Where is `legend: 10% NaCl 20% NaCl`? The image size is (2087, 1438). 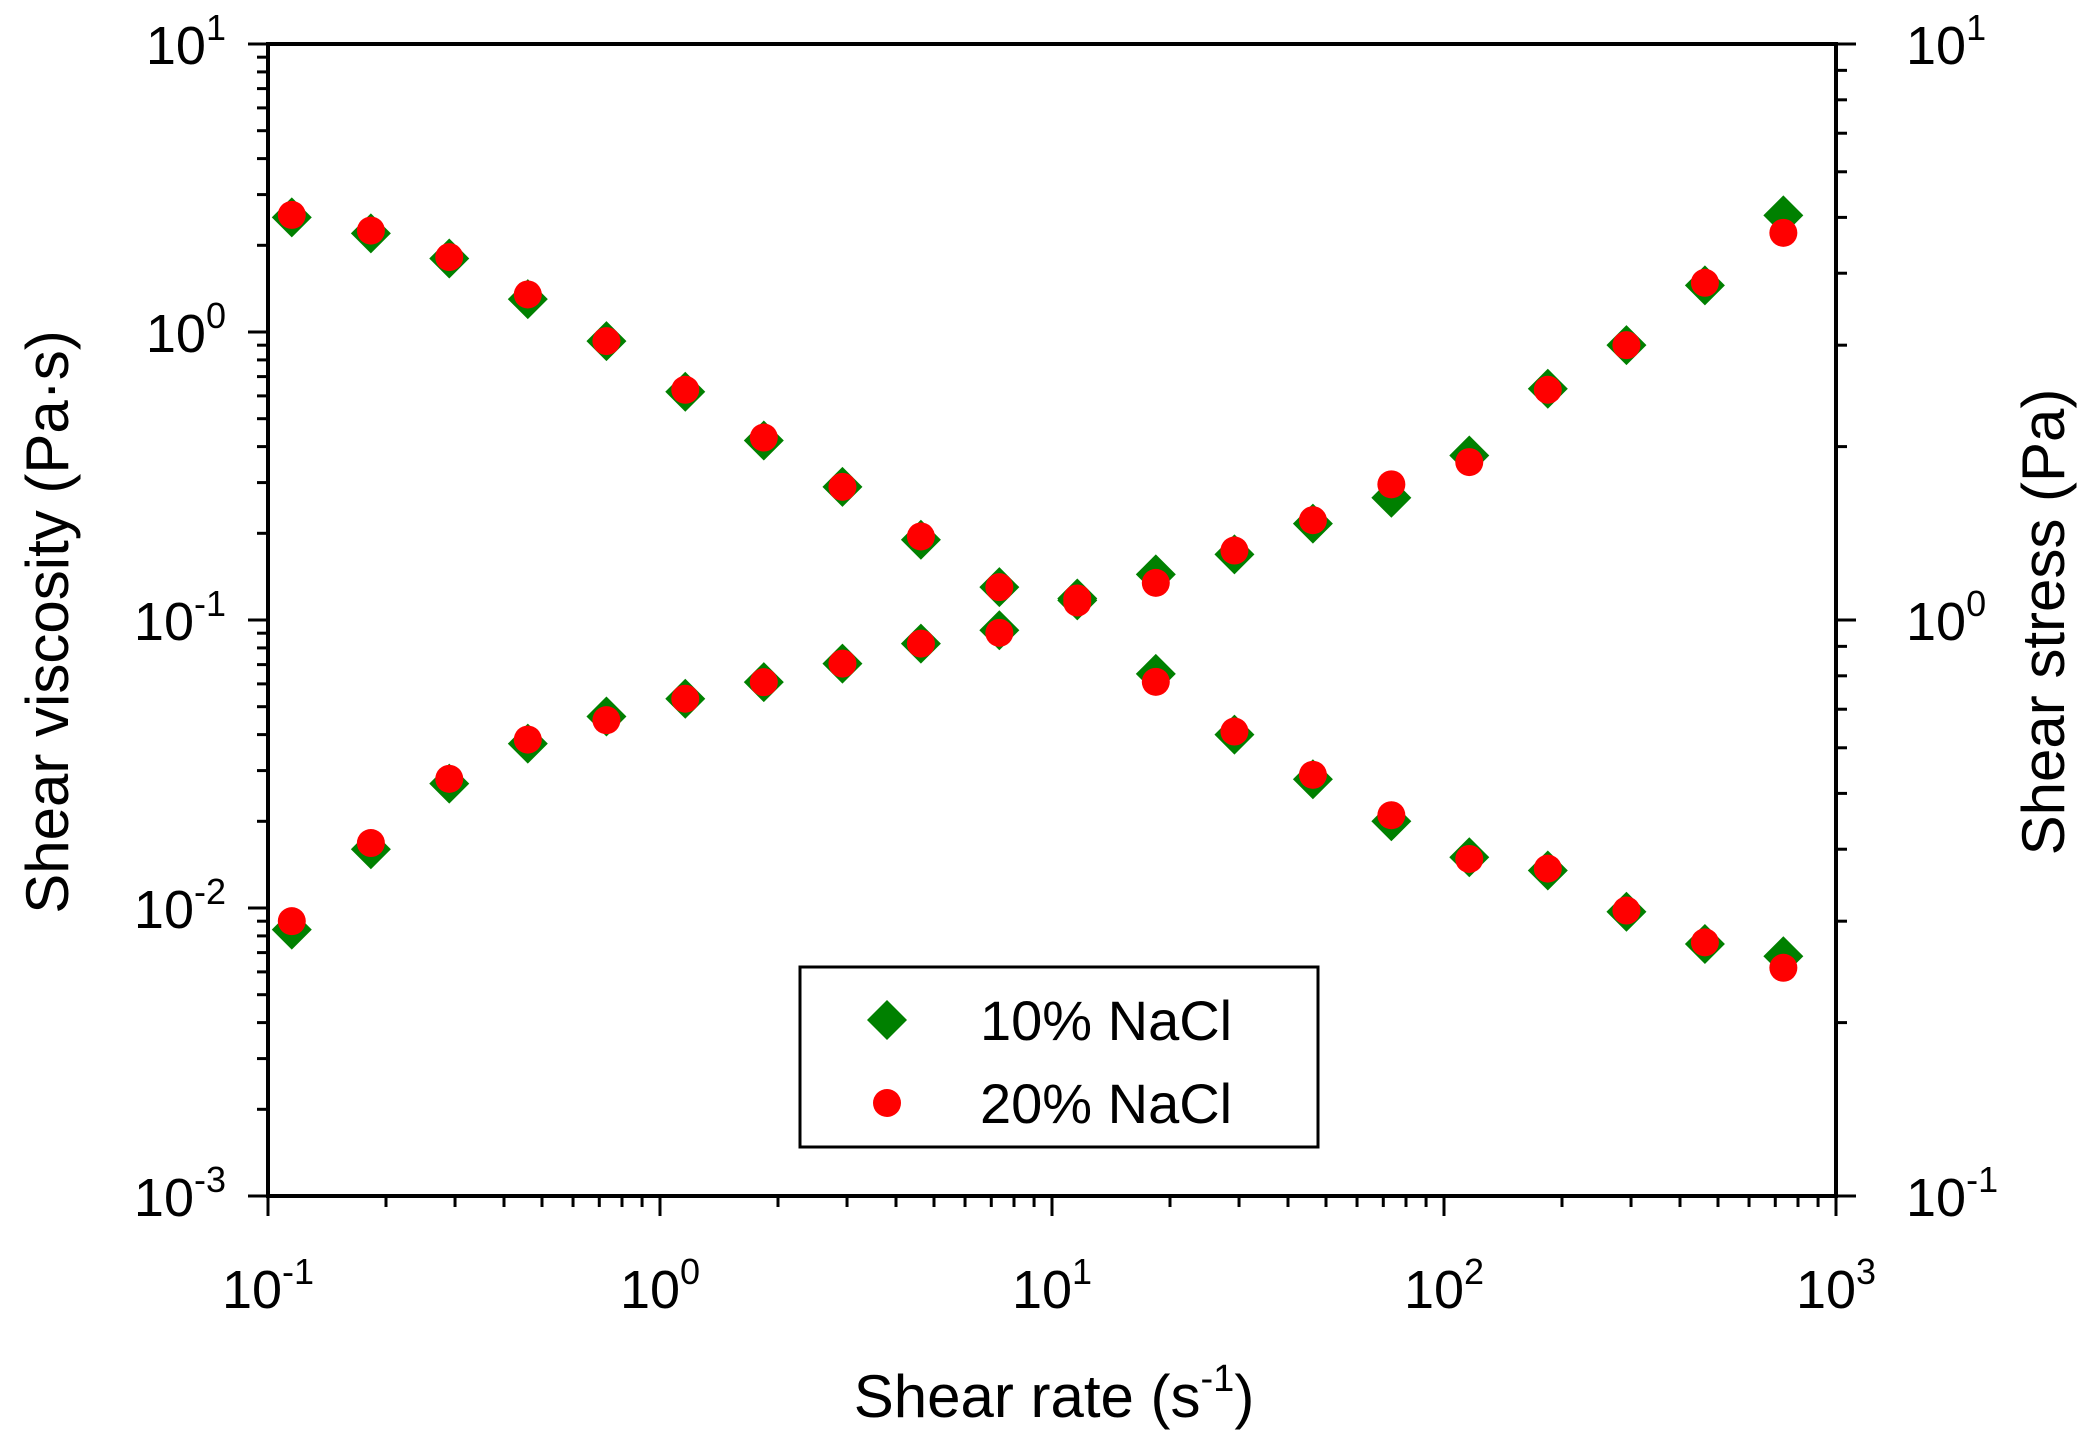 legend: 10% NaCl 20% NaCl is located at coordinates (1059, 1057).